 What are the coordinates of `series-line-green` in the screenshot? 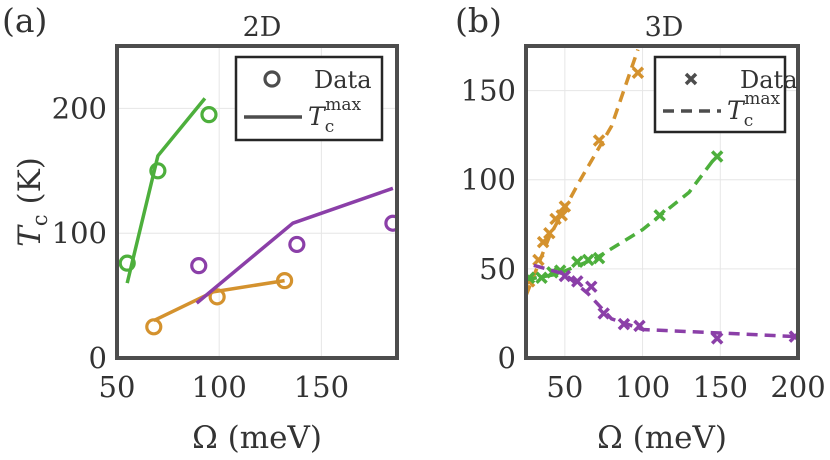 It's located at (166, 190).